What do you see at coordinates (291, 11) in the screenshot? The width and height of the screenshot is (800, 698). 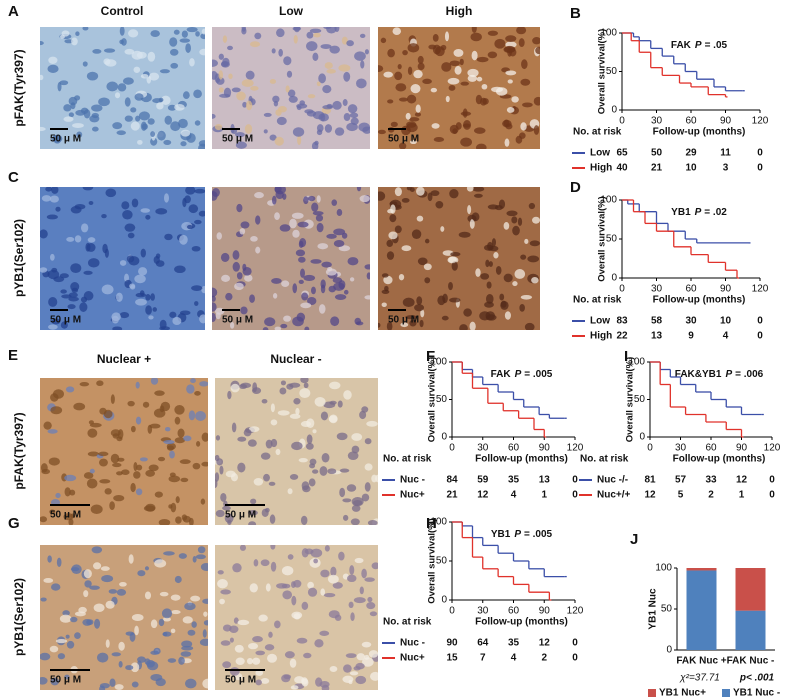 I see `column-label: Low` at bounding box center [291, 11].